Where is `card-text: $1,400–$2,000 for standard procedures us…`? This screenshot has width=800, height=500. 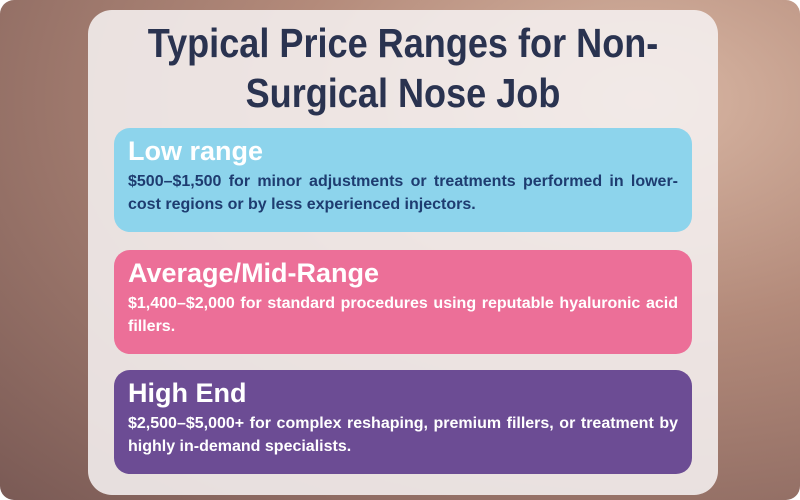
card-text: $1,400–$2,000 for standard procedures us… is located at coordinates (403, 315).